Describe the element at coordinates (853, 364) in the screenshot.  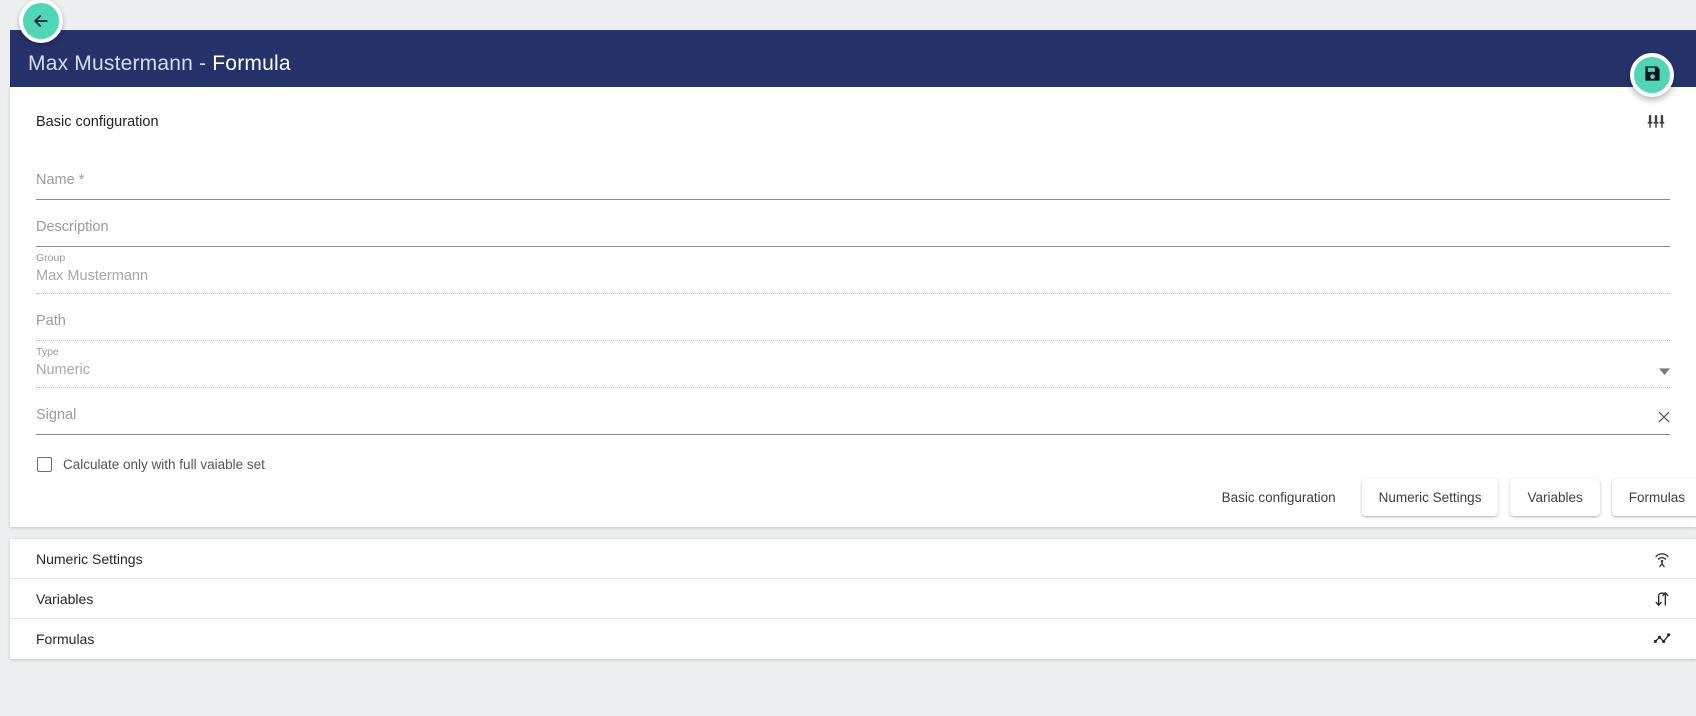
I see `type-field: Type Numeric` at that location.